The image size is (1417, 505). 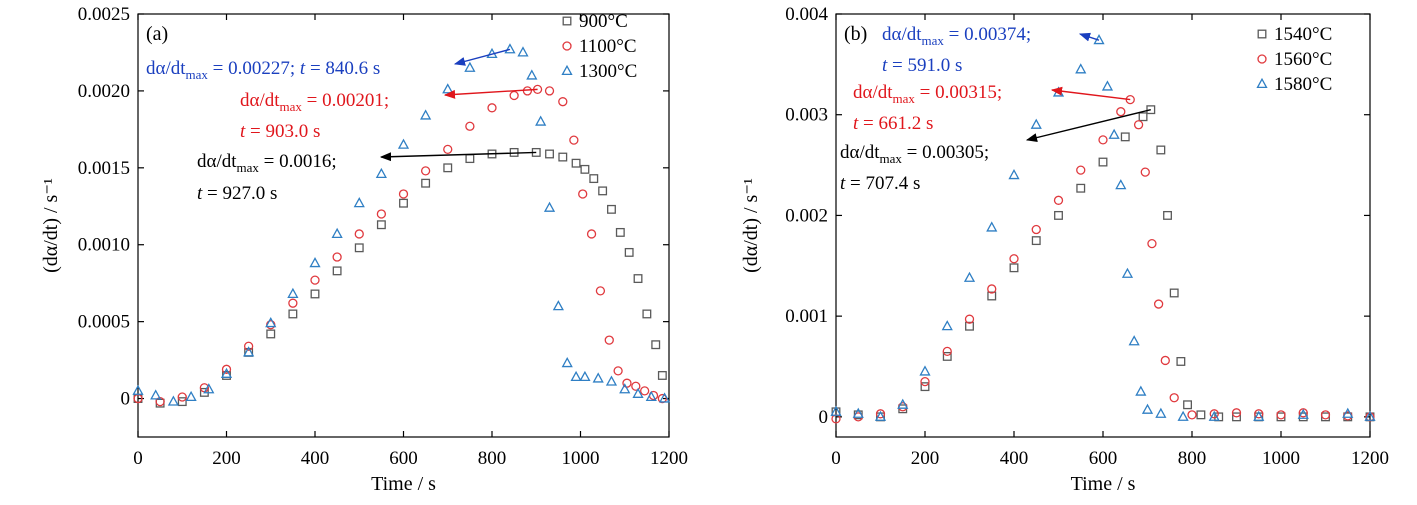 I want to click on annotation: dα/dtmax = 0.00305; t = 707.4 s, so click(x=995, y=151).